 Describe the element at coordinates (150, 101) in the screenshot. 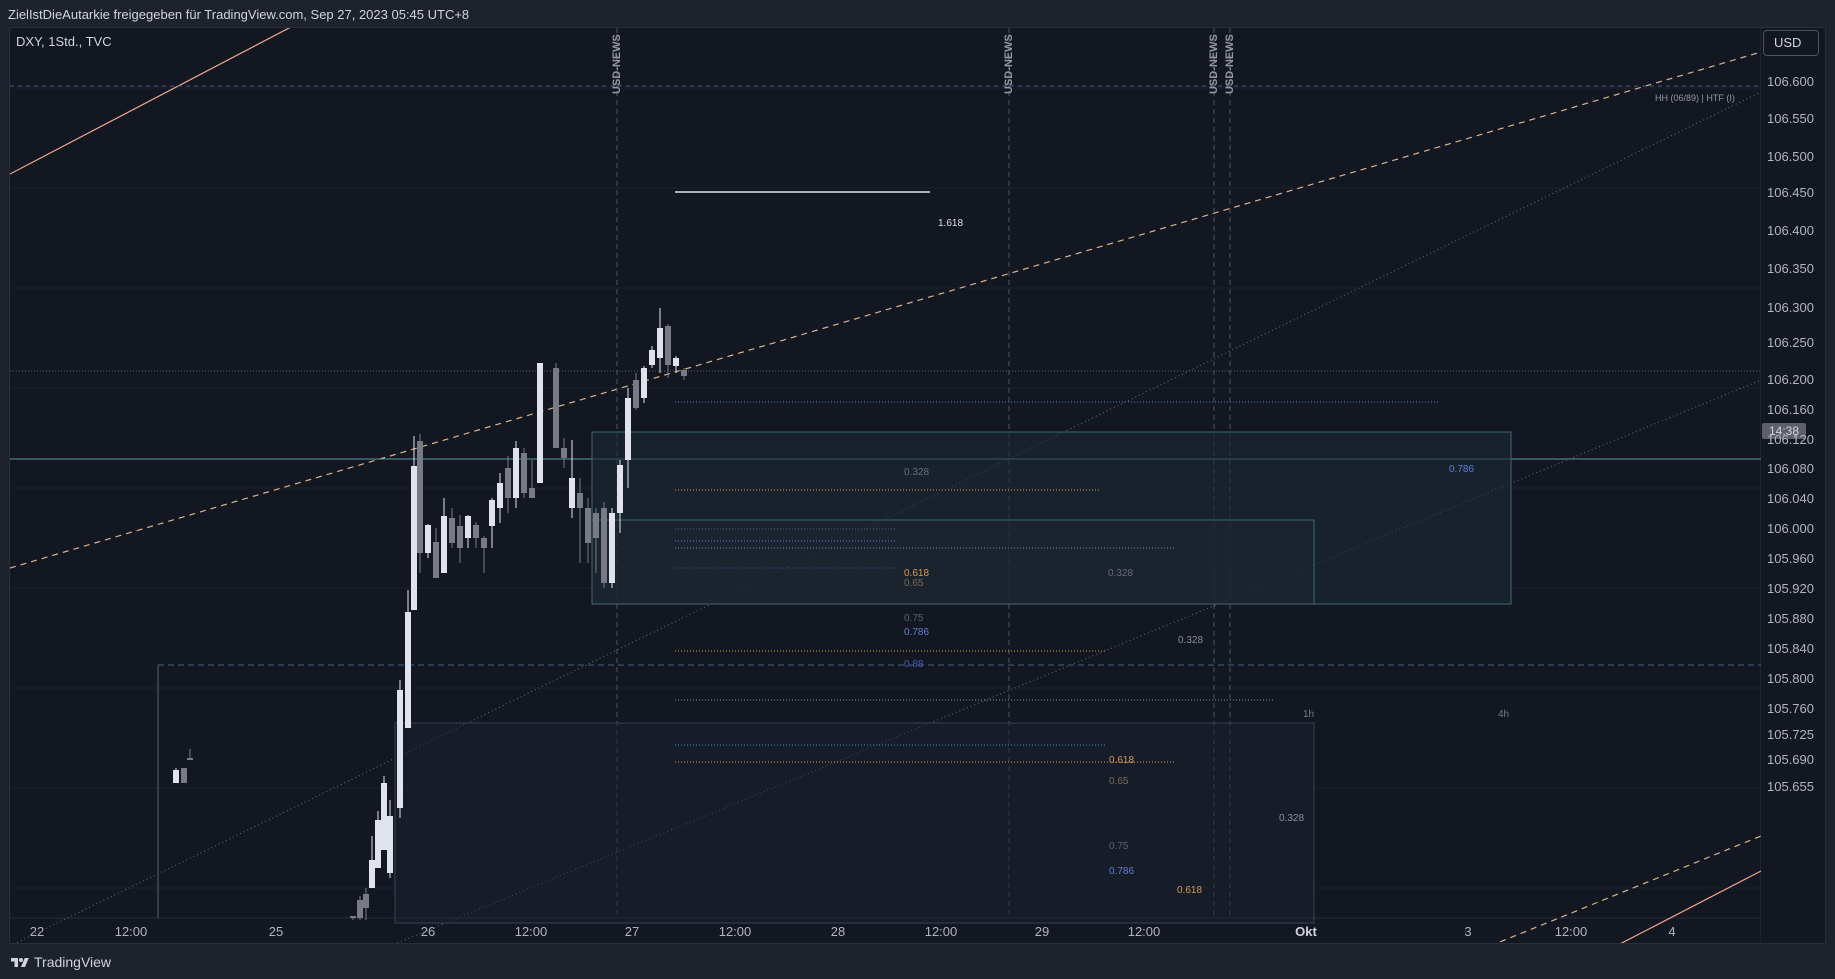

I see `channel-line-upper` at that location.